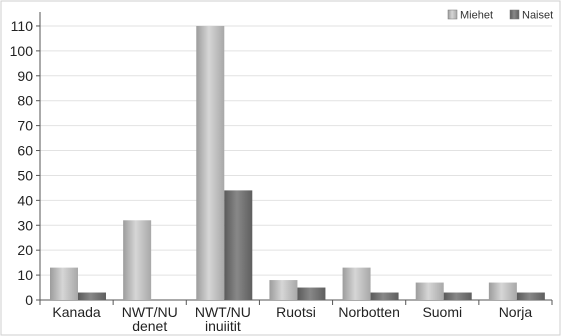  What do you see at coordinates (149, 326) in the screenshot?
I see `x-category-label-line: denet` at bounding box center [149, 326].